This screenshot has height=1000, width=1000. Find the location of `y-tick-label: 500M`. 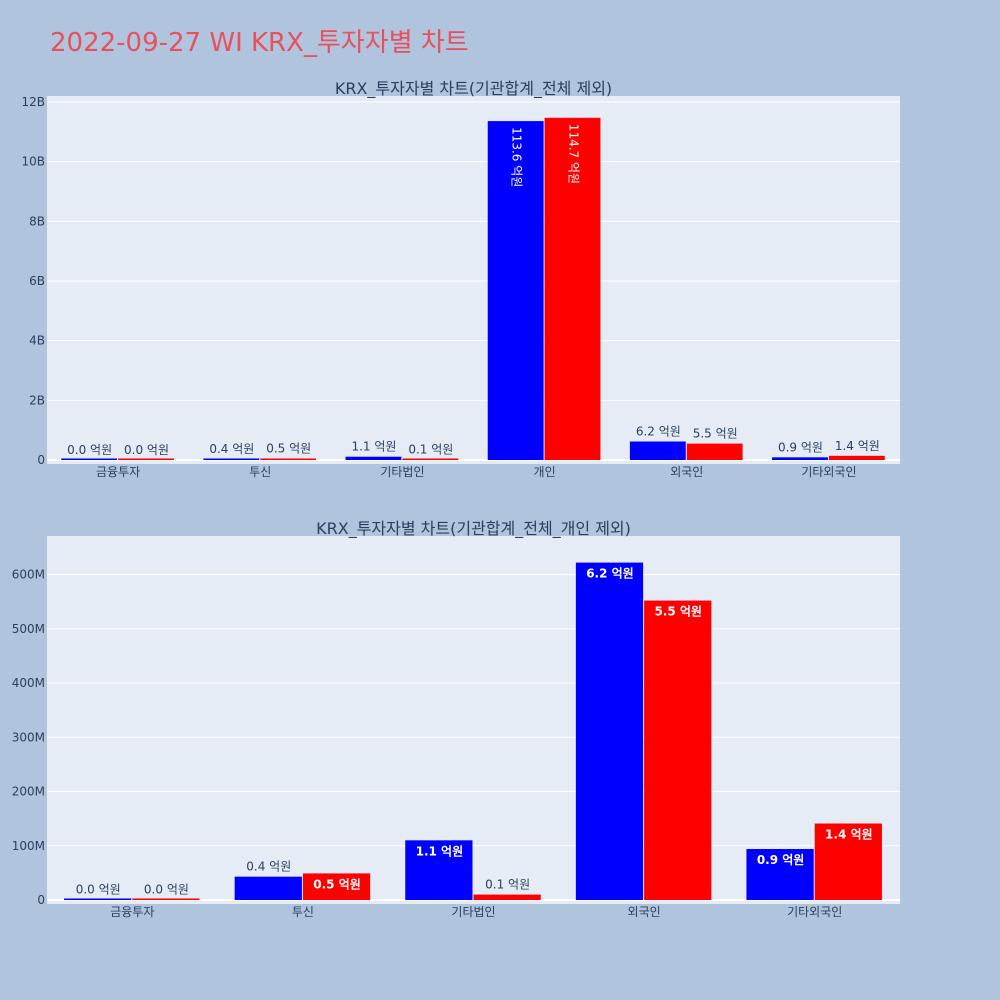

y-tick-label: 500M is located at coordinates (28, 629).